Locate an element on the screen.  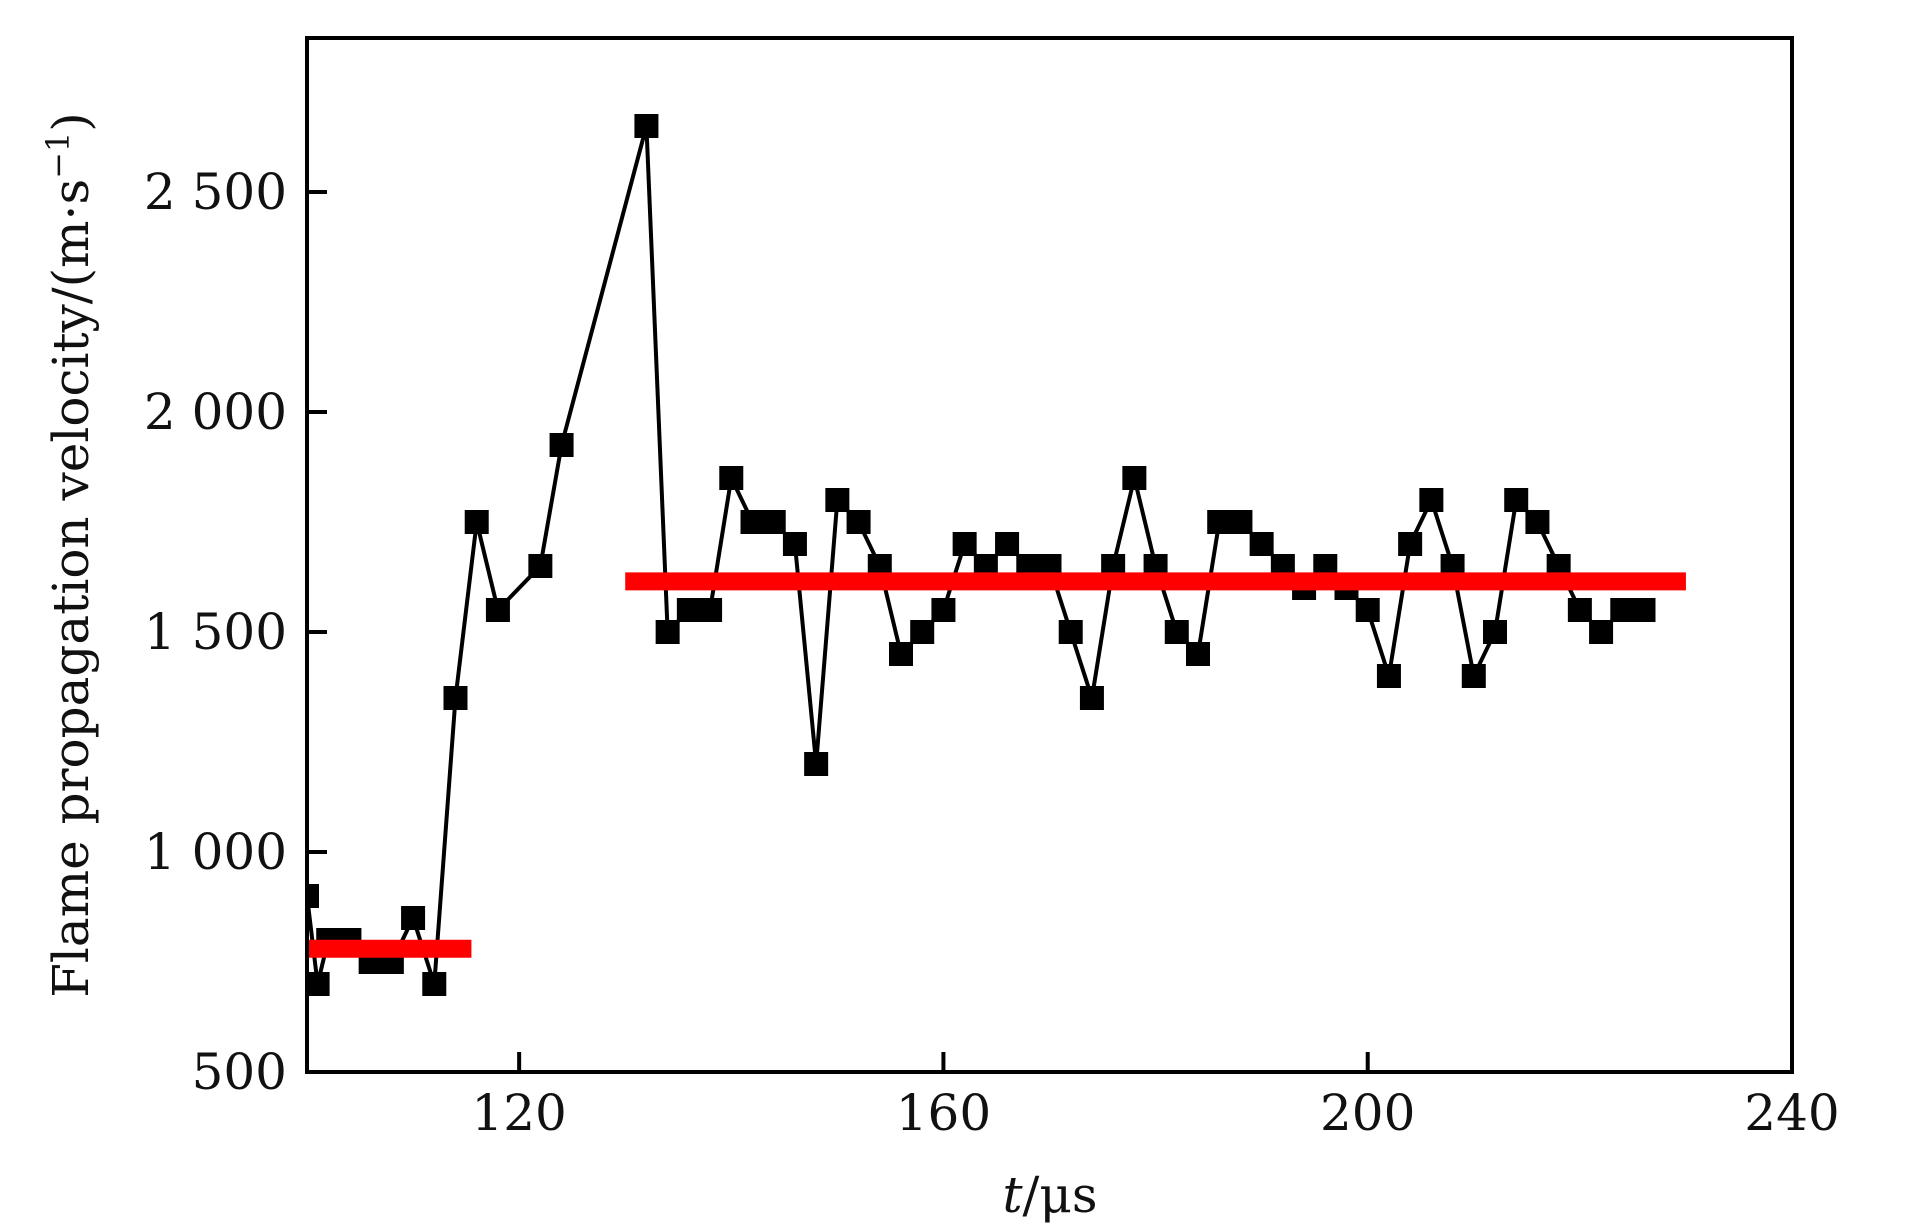
x-axis-label-unit: /μs is located at coordinates (1060, 1195).